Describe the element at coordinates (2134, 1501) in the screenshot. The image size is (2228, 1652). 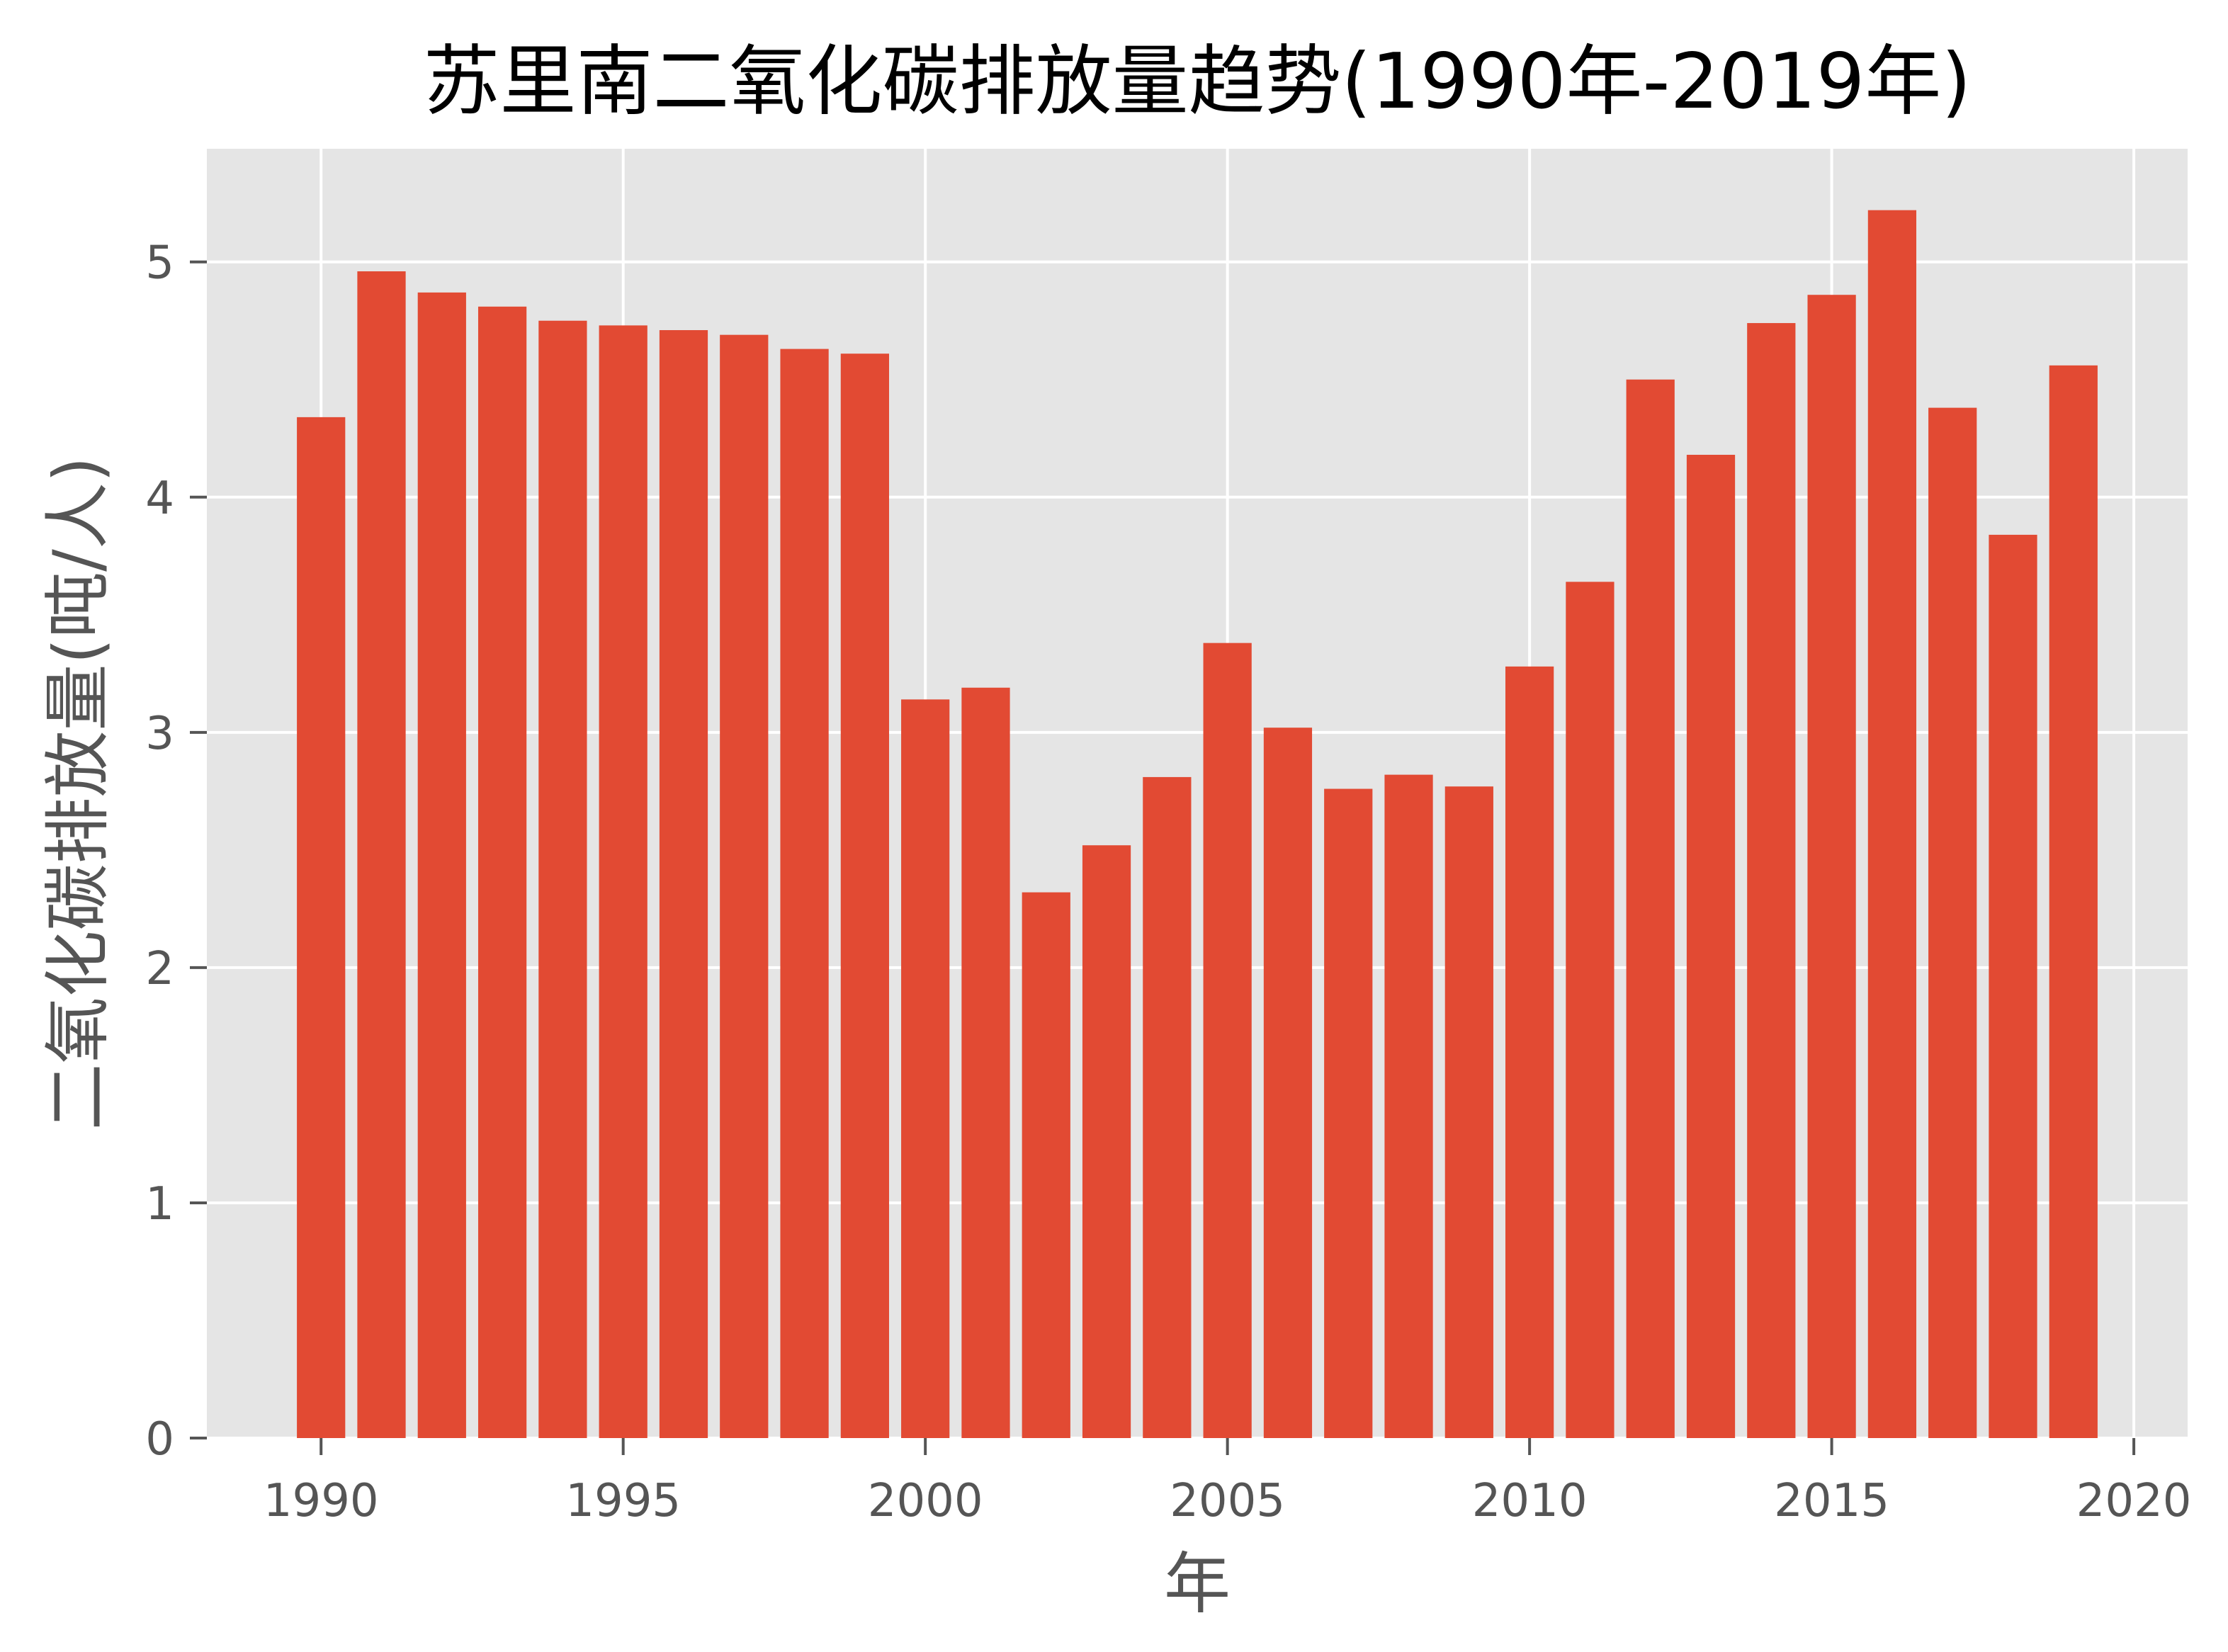
I see `x-tick-label: 2020` at that location.